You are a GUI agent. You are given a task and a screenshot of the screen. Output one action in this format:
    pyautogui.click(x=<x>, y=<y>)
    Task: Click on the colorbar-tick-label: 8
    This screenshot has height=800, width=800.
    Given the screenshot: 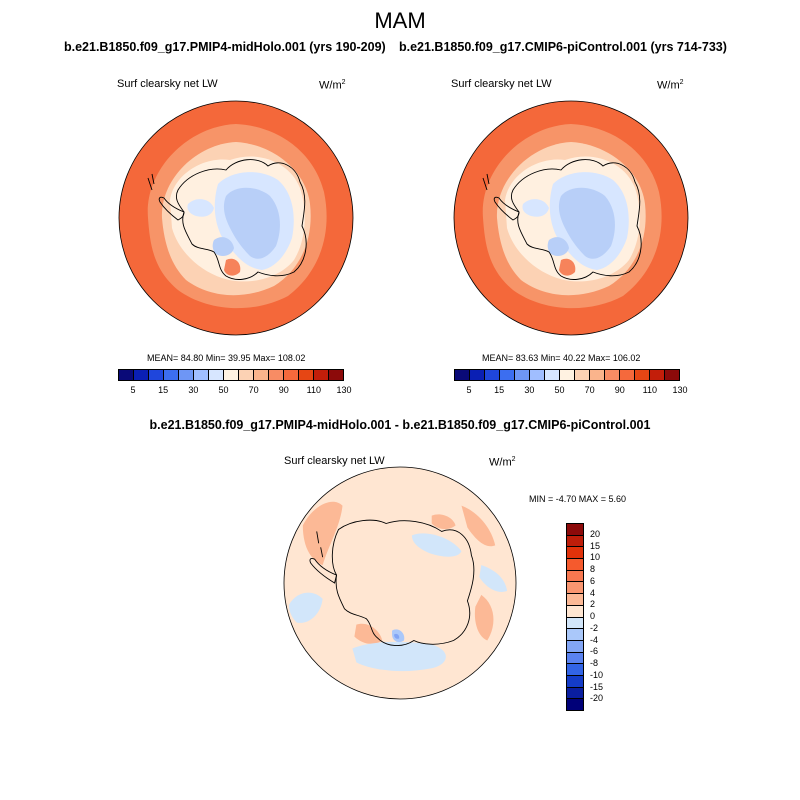 What is the action you would take?
    pyautogui.click(x=593, y=569)
    